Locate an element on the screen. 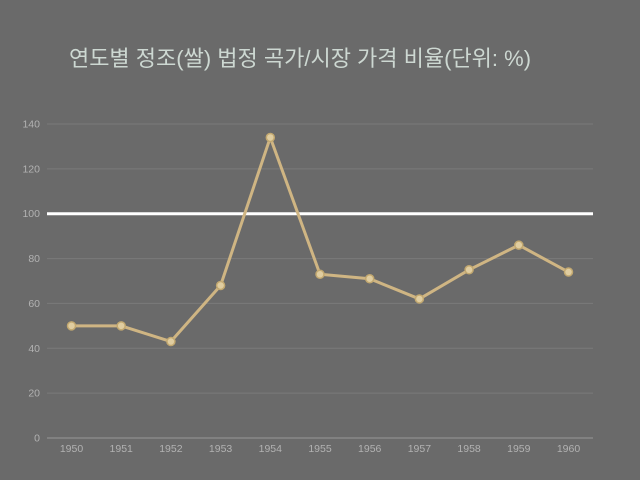 This screenshot has height=480, width=640. x-tick-label-1956: 1956 is located at coordinates (370, 449).